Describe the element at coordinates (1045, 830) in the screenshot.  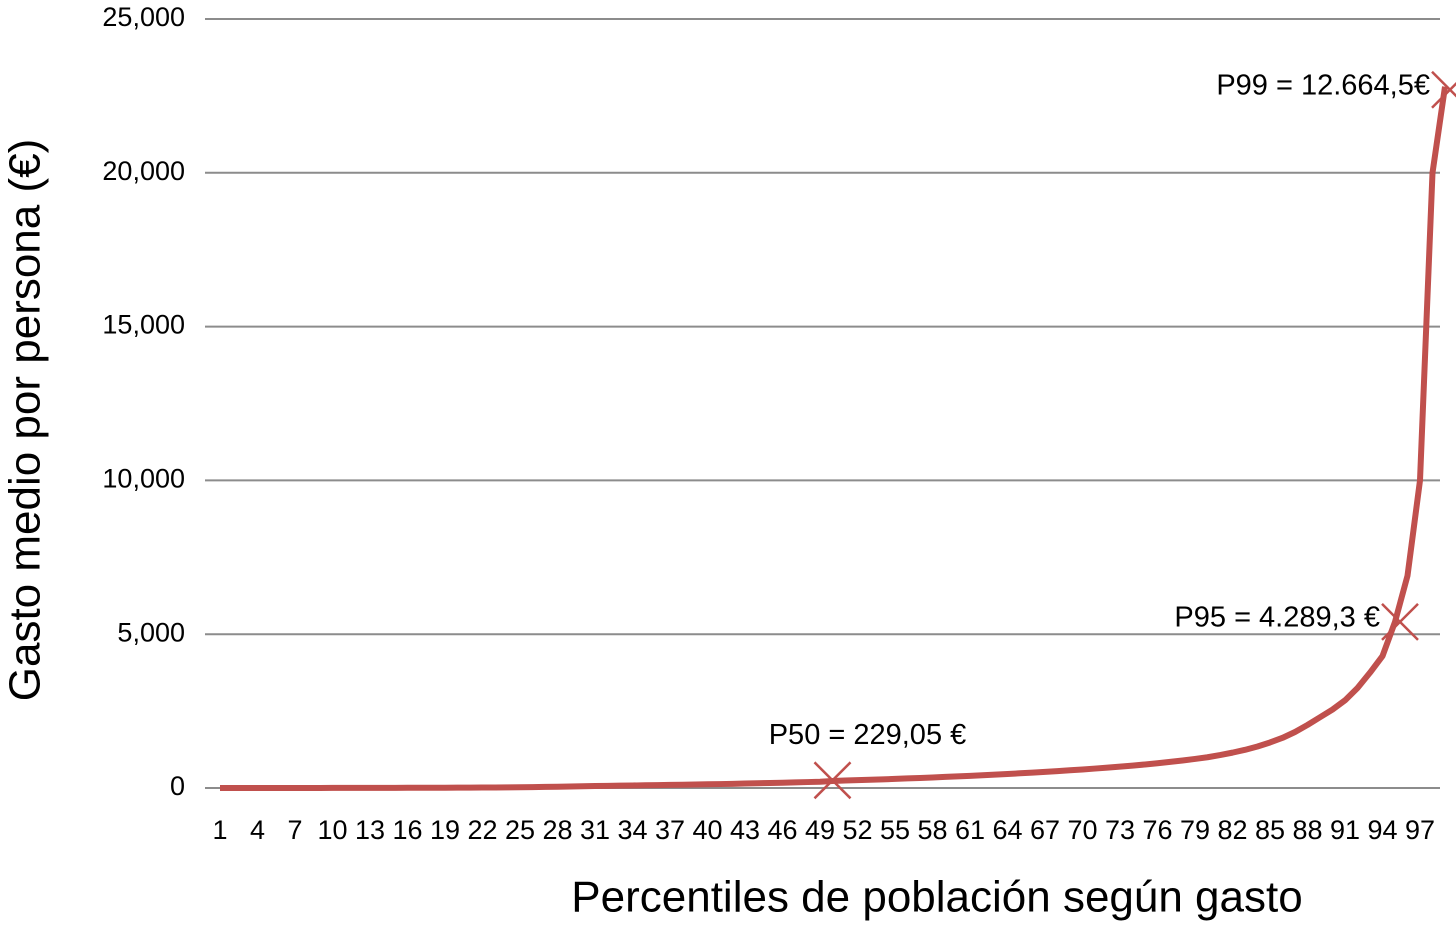
I see `x-tick-label: 67` at that location.